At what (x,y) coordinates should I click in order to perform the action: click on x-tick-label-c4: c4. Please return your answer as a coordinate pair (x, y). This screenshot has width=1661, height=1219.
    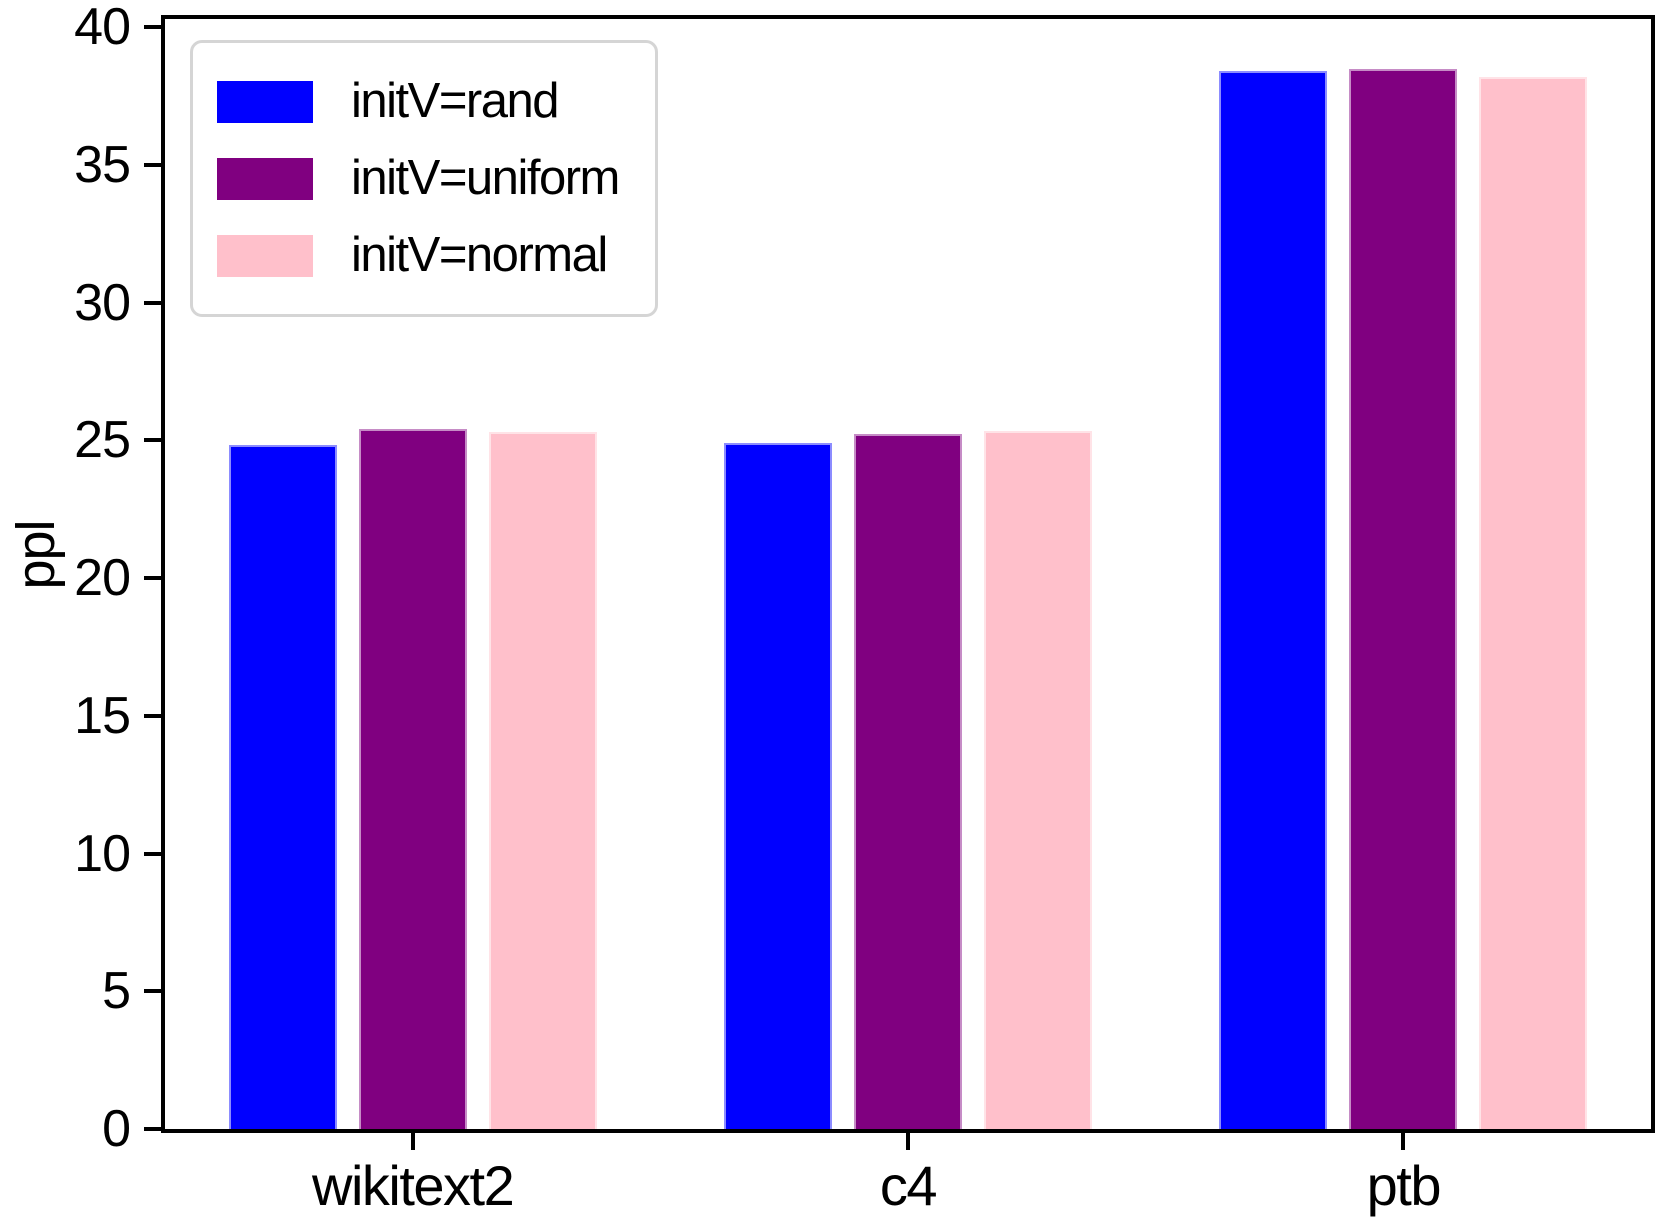
    Looking at the image, I should click on (908, 1185).